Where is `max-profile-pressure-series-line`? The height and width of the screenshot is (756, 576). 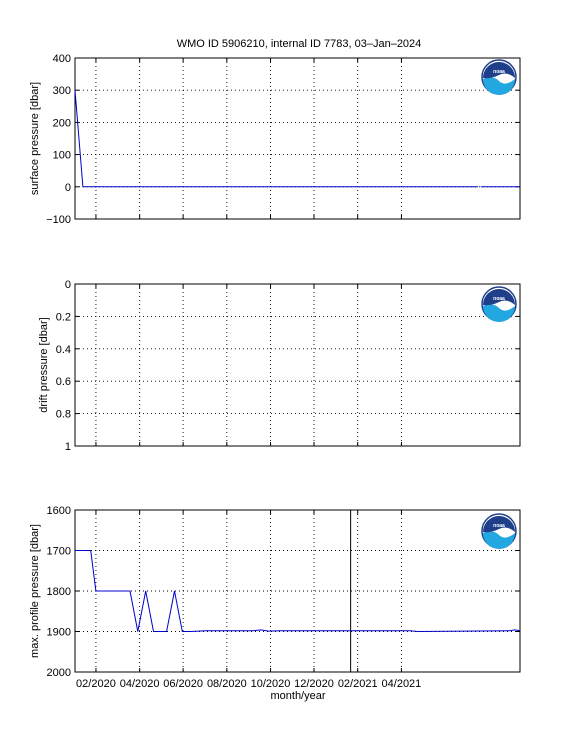
max-profile-pressure-series-line is located at coordinates (298, 591).